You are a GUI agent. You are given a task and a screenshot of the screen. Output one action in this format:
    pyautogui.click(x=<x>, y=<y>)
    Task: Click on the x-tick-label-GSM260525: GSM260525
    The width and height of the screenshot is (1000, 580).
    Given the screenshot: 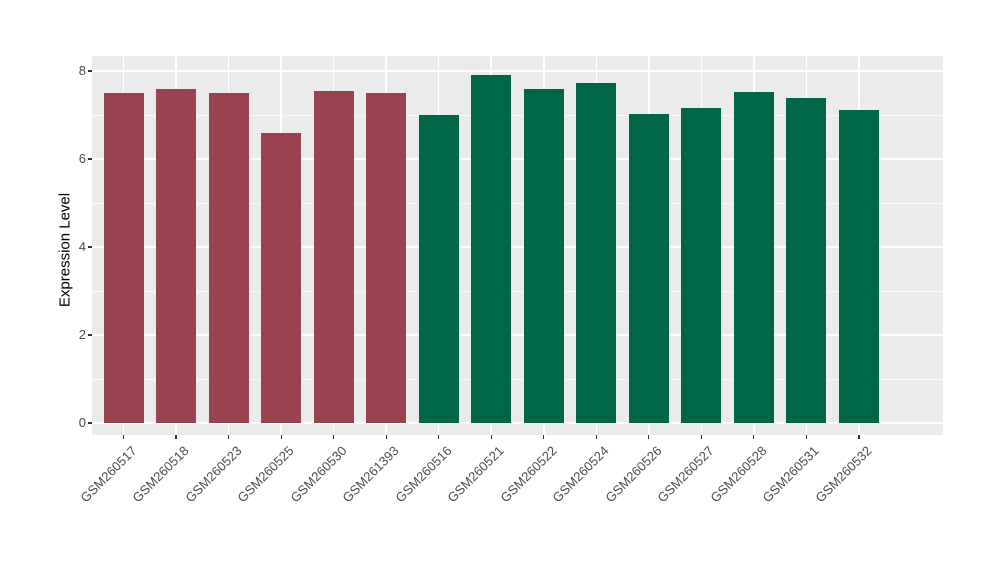 What is the action you would take?
    pyautogui.click(x=265, y=474)
    